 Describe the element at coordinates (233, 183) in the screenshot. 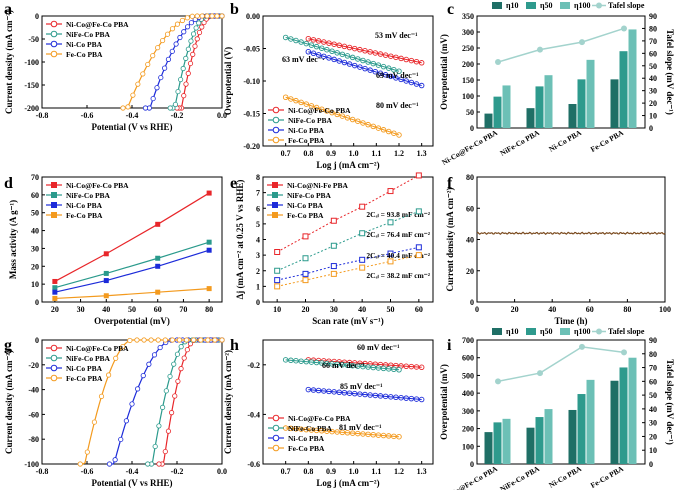

I see `panel-letter-e: e` at that location.